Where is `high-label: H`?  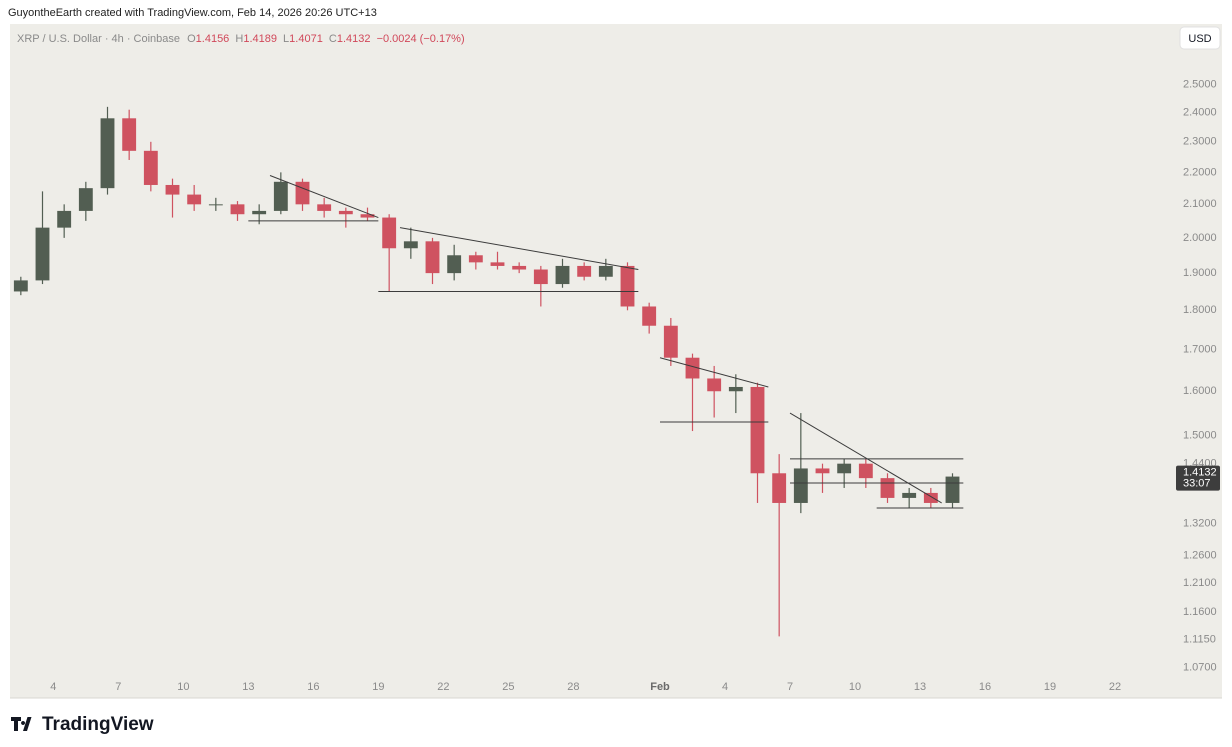
high-label: H is located at coordinates (239, 39).